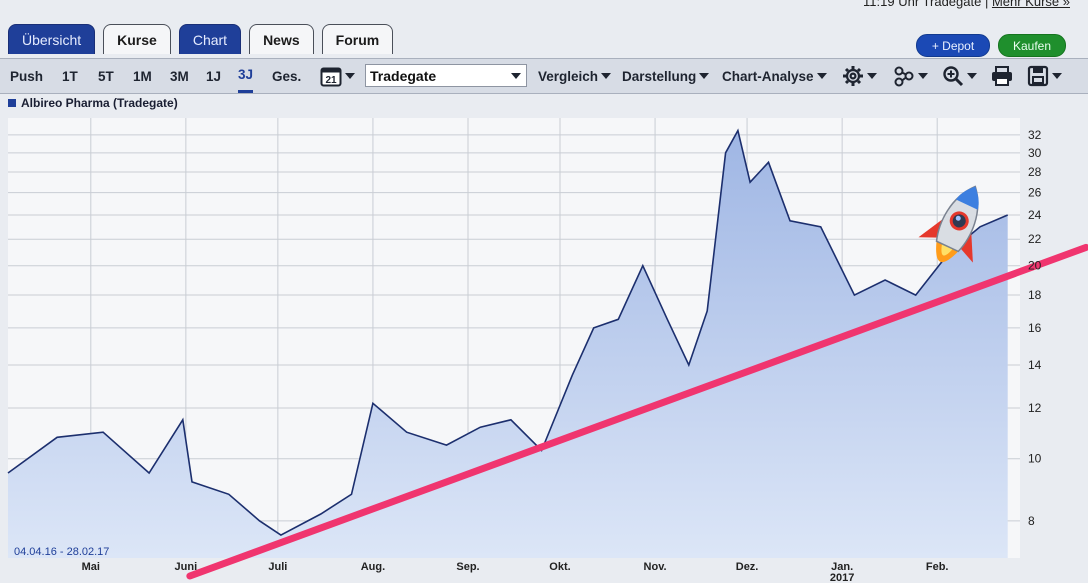 This screenshot has width=1088, height=583. I want to click on network-icon, so click(904, 76).